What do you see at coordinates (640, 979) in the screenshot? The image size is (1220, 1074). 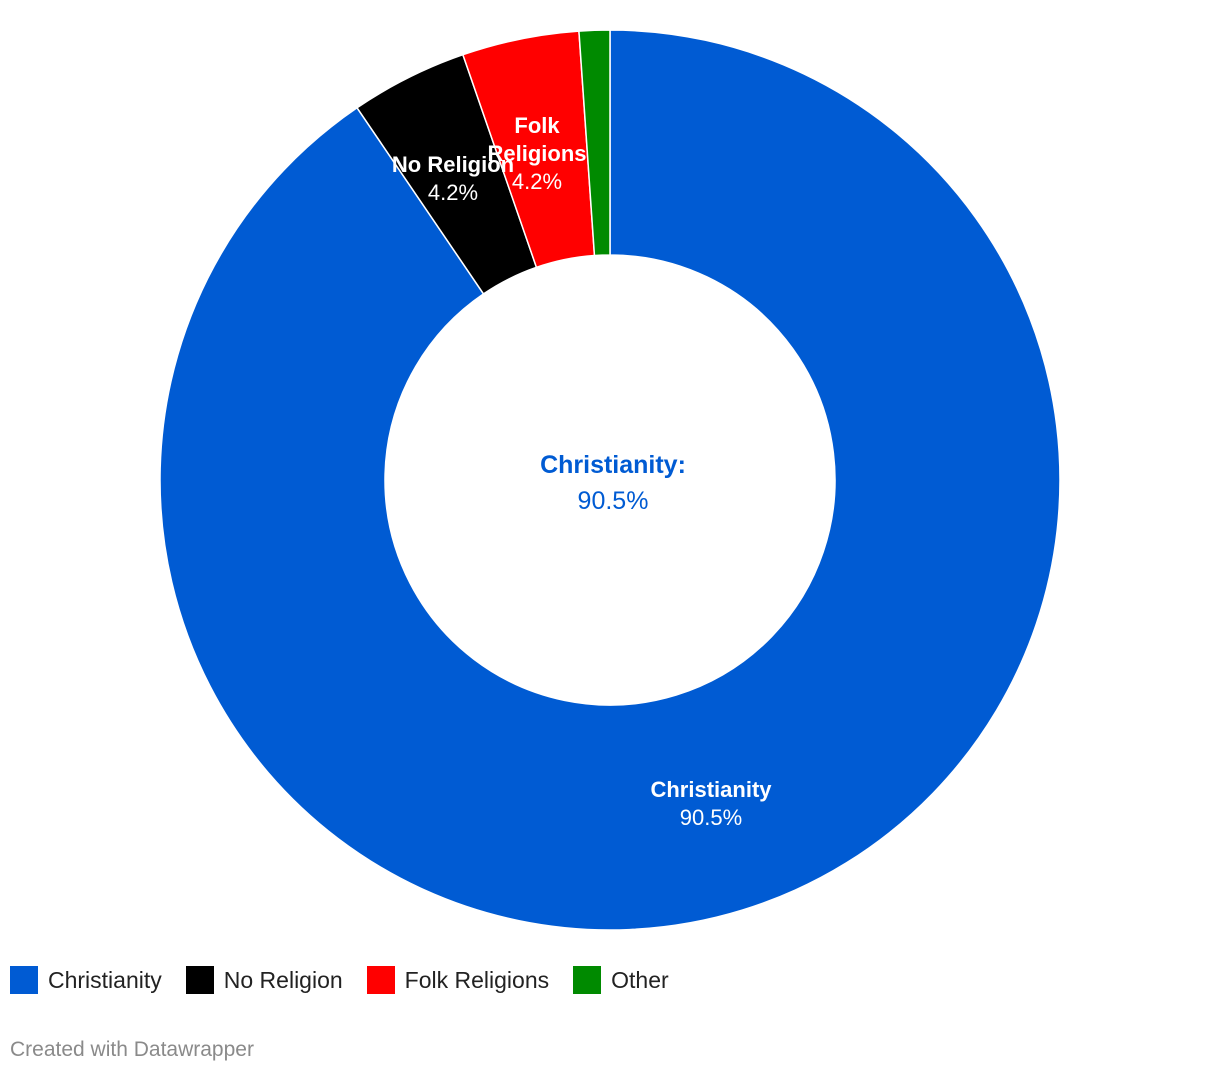 I see `legend-label: Other` at bounding box center [640, 979].